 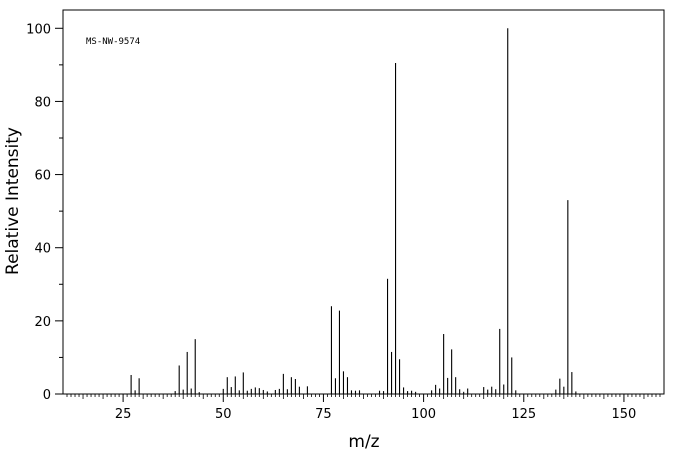 What do you see at coordinates (123, 414) in the screenshot?
I see `x-tick-label-25: 25` at bounding box center [123, 414].